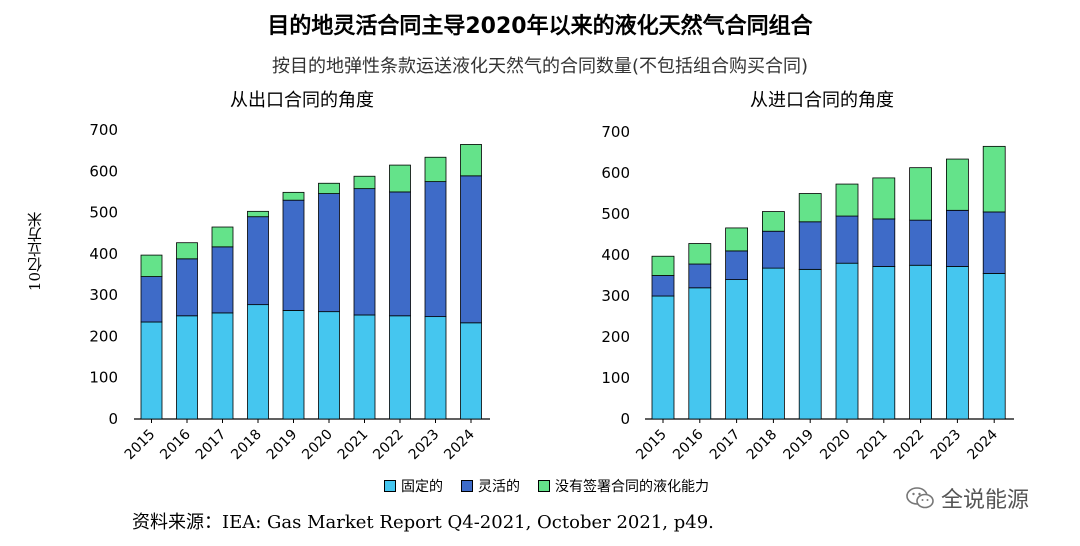  I want to click on chart-subtitle: 按目的地弹性条款运送液化天然气的合同数量(不包括组合购买合同), so click(540, 66).